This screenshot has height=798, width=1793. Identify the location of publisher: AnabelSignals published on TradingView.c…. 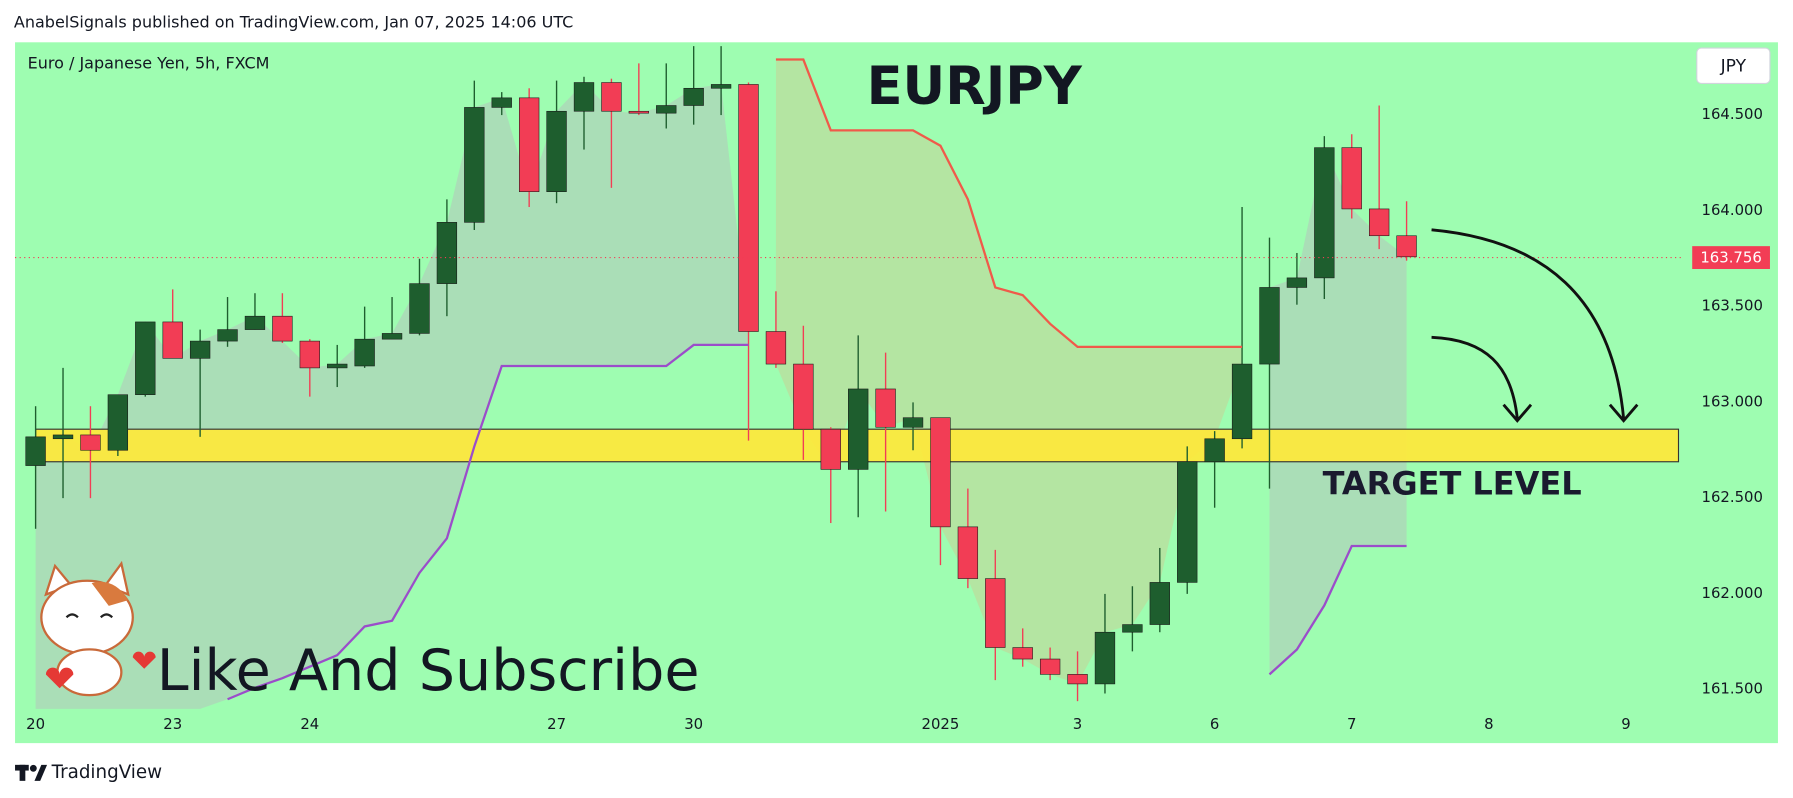
(293, 21).